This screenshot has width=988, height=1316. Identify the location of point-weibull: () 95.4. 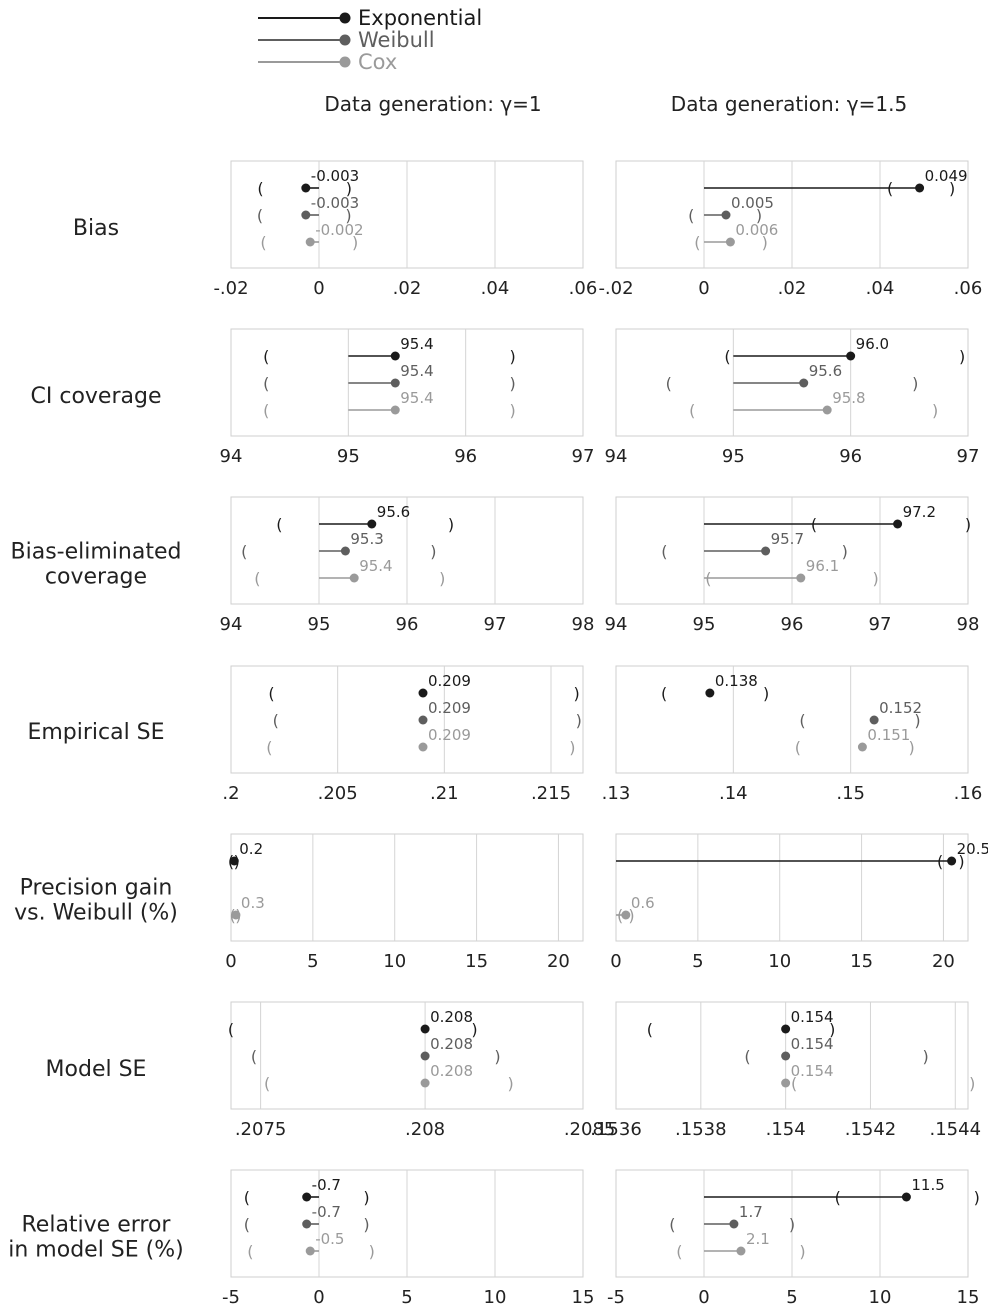
(389, 377).